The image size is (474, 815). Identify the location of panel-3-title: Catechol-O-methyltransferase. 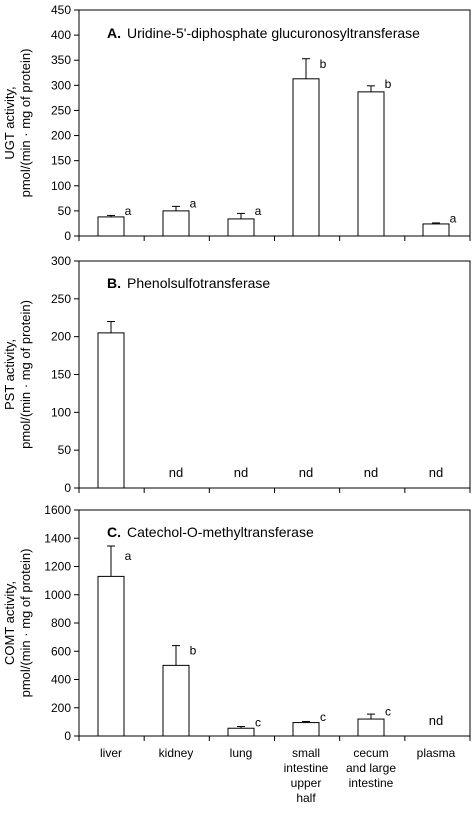
(220, 532).